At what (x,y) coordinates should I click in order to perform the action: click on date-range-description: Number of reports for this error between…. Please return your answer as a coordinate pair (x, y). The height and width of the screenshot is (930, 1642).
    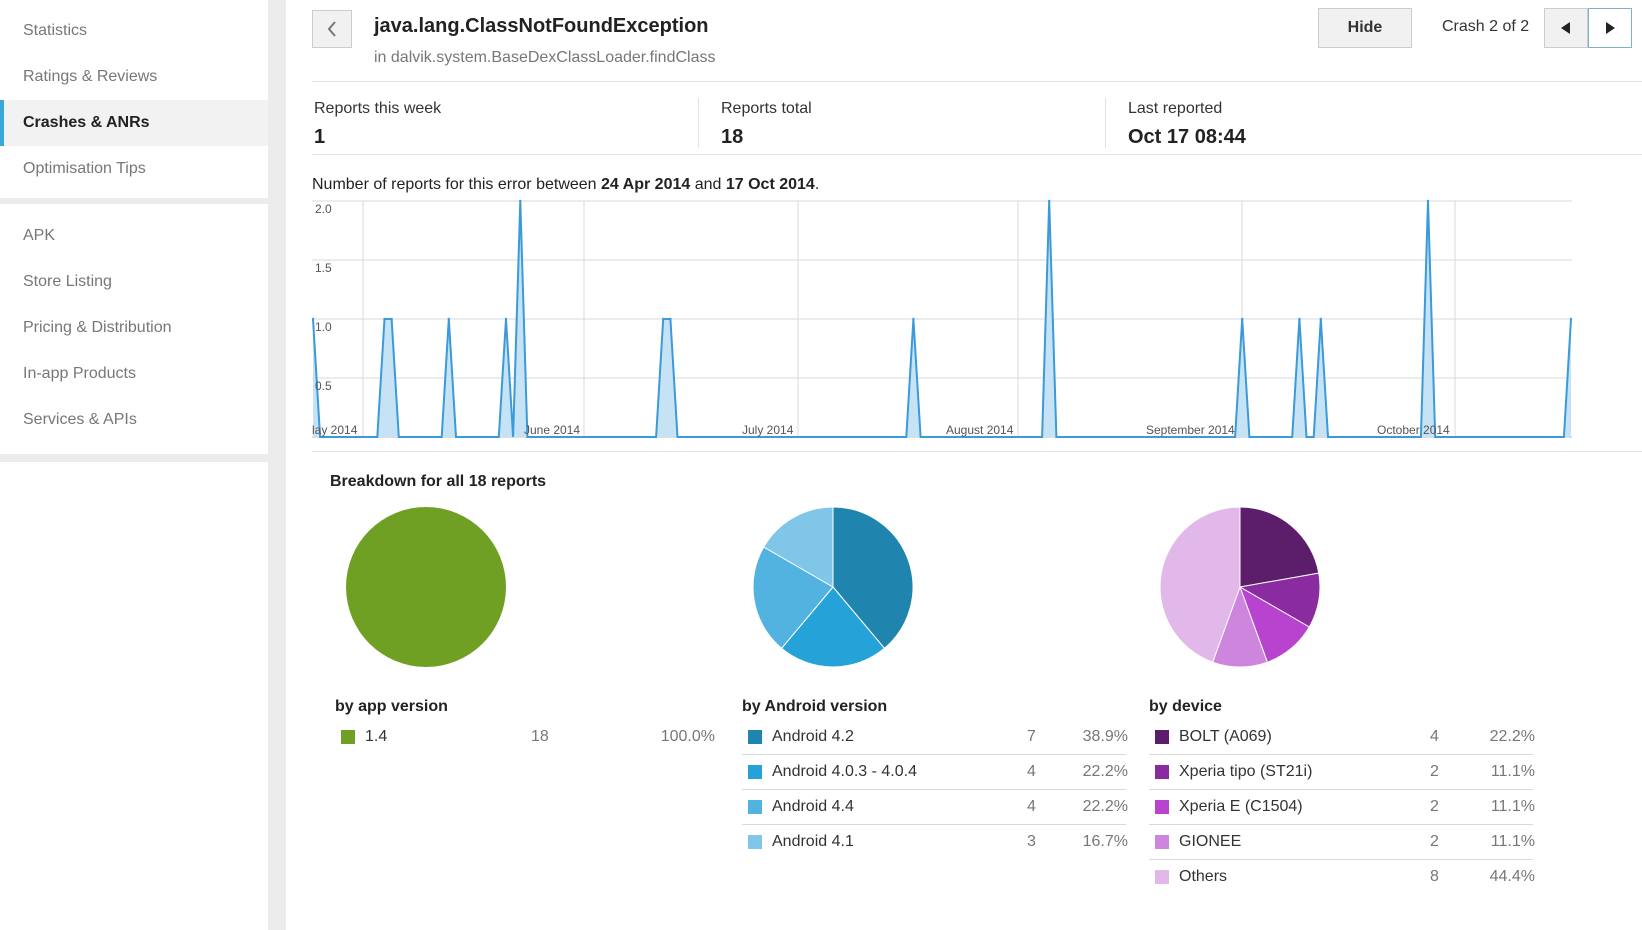
    Looking at the image, I should click on (565, 185).